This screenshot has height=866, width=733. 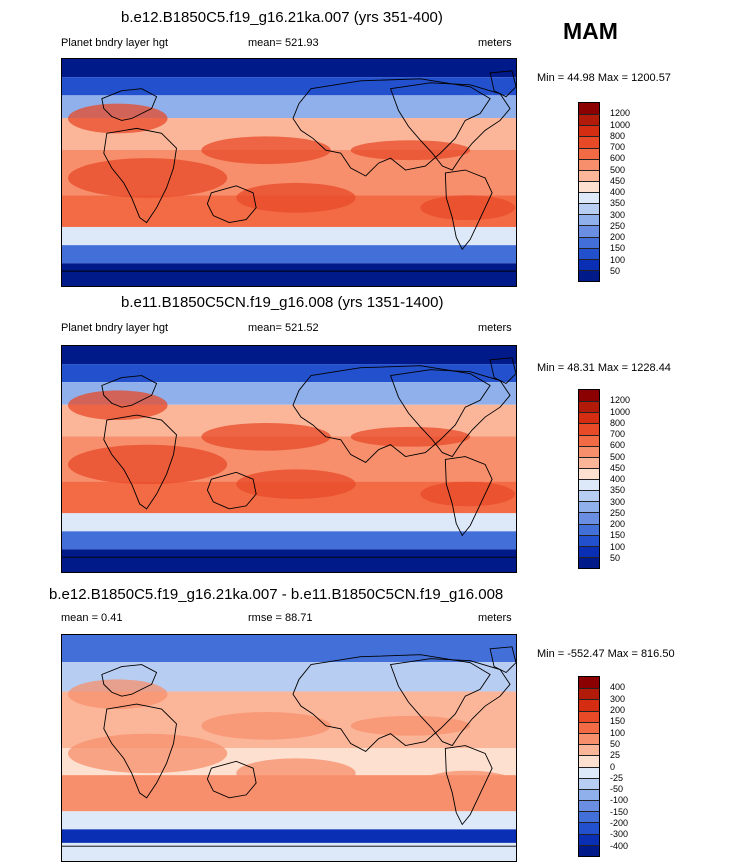 What do you see at coordinates (606, 654) in the screenshot?
I see `panel-3-minmax: Min = -552.47 Max = 816.50` at bounding box center [606, 654].